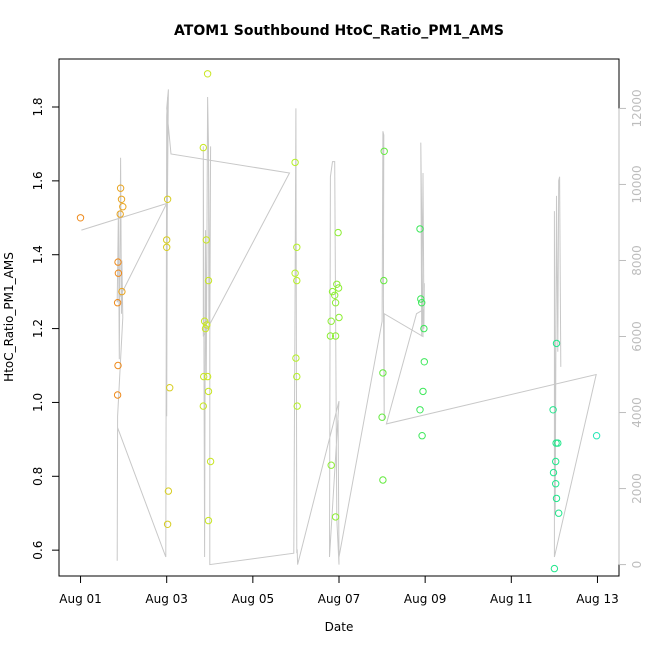 The height and width of the screenshot is (654, 650). I want to click on y2-tick-label: 8000, so click(637, 260).